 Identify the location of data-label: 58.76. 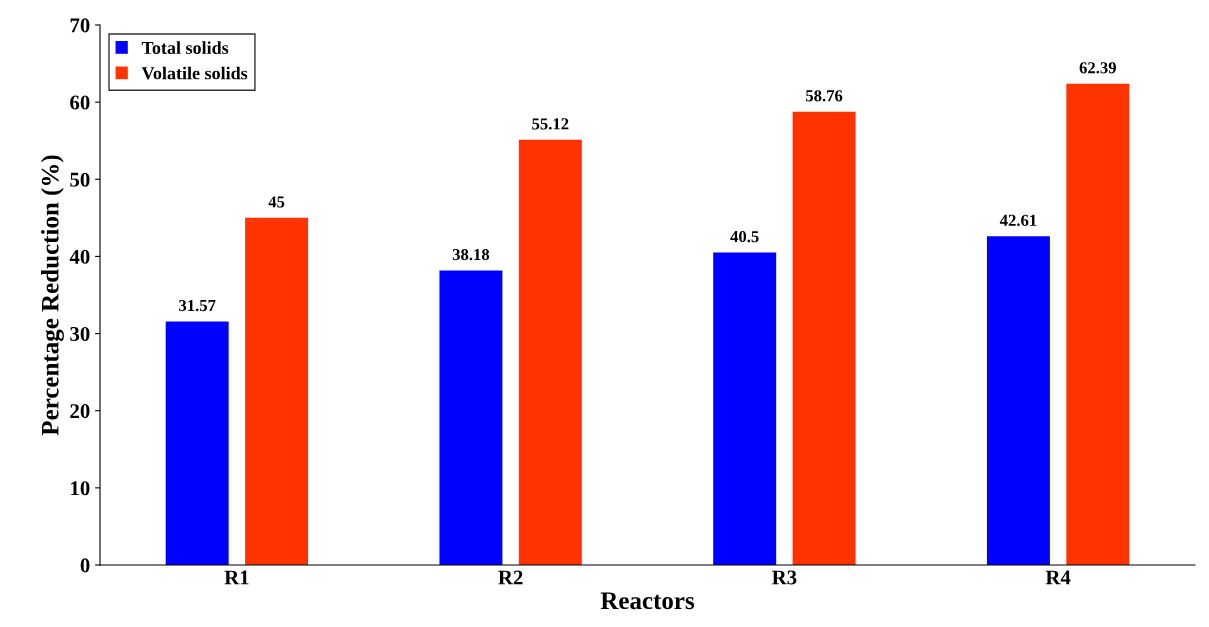
(824, 96).